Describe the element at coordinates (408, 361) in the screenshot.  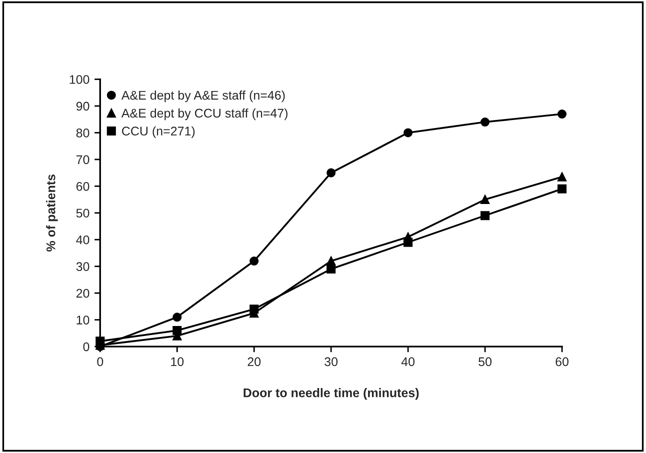
I see `x-tick-label: 40` at that location.